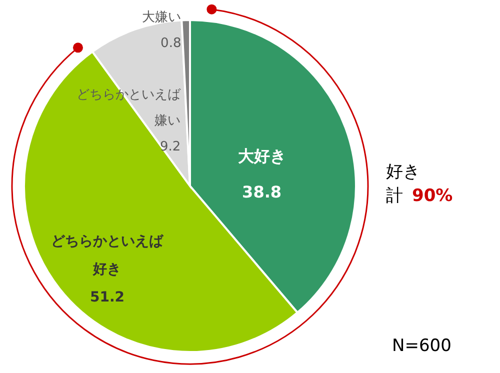 The image size is (500, 373). Describe the element at coordinates (262, 192) in the screenshot. I see `data-label: 38.8` at that location.